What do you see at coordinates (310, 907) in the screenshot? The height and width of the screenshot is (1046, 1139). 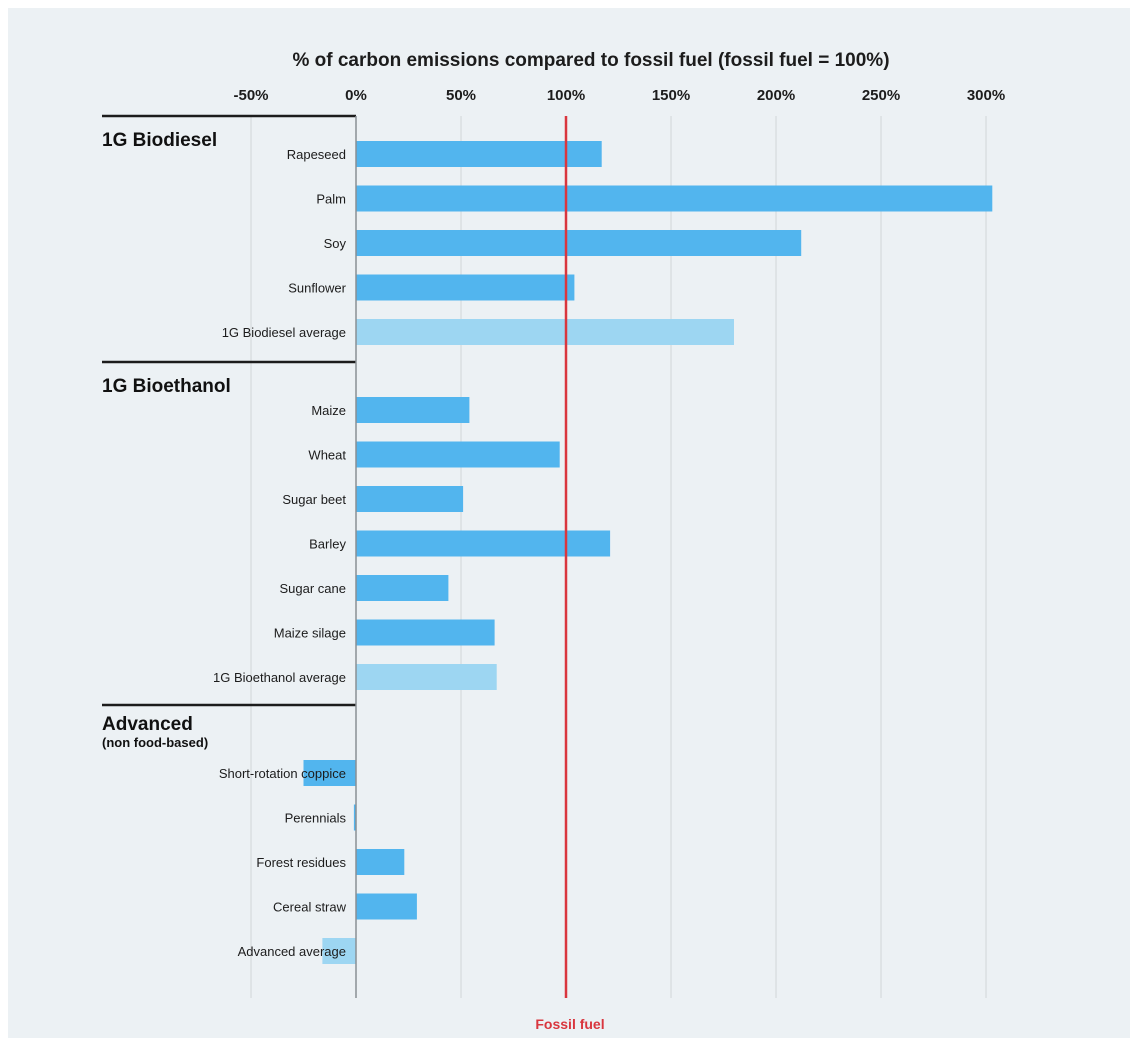 I see `category-label: Cereal straw` at bounding box center [310, 907].